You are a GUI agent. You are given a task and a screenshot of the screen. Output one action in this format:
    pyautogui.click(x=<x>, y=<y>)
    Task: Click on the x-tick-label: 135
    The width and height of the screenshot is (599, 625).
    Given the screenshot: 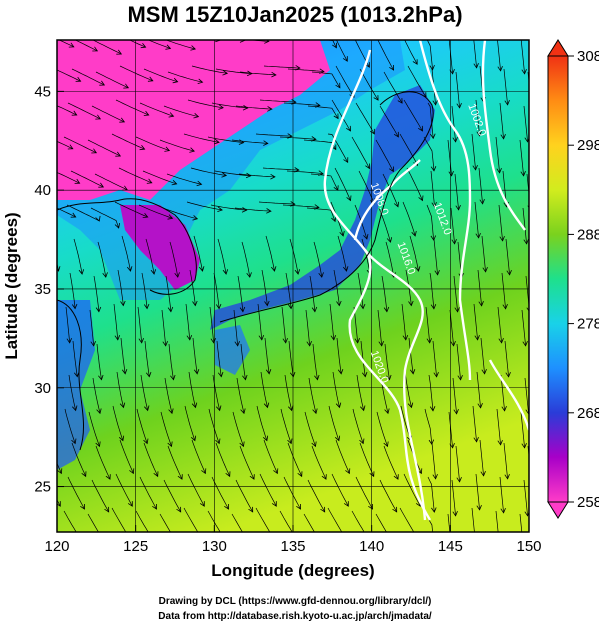 What is the action you would take?
    pyautogui.click(x=292, y=546)
    